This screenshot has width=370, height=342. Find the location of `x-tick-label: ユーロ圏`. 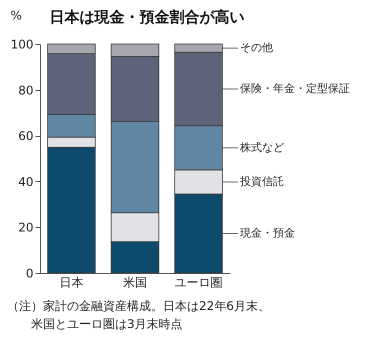

x-tick-label: ユーロ圏 is located at coordinates (198, 283).